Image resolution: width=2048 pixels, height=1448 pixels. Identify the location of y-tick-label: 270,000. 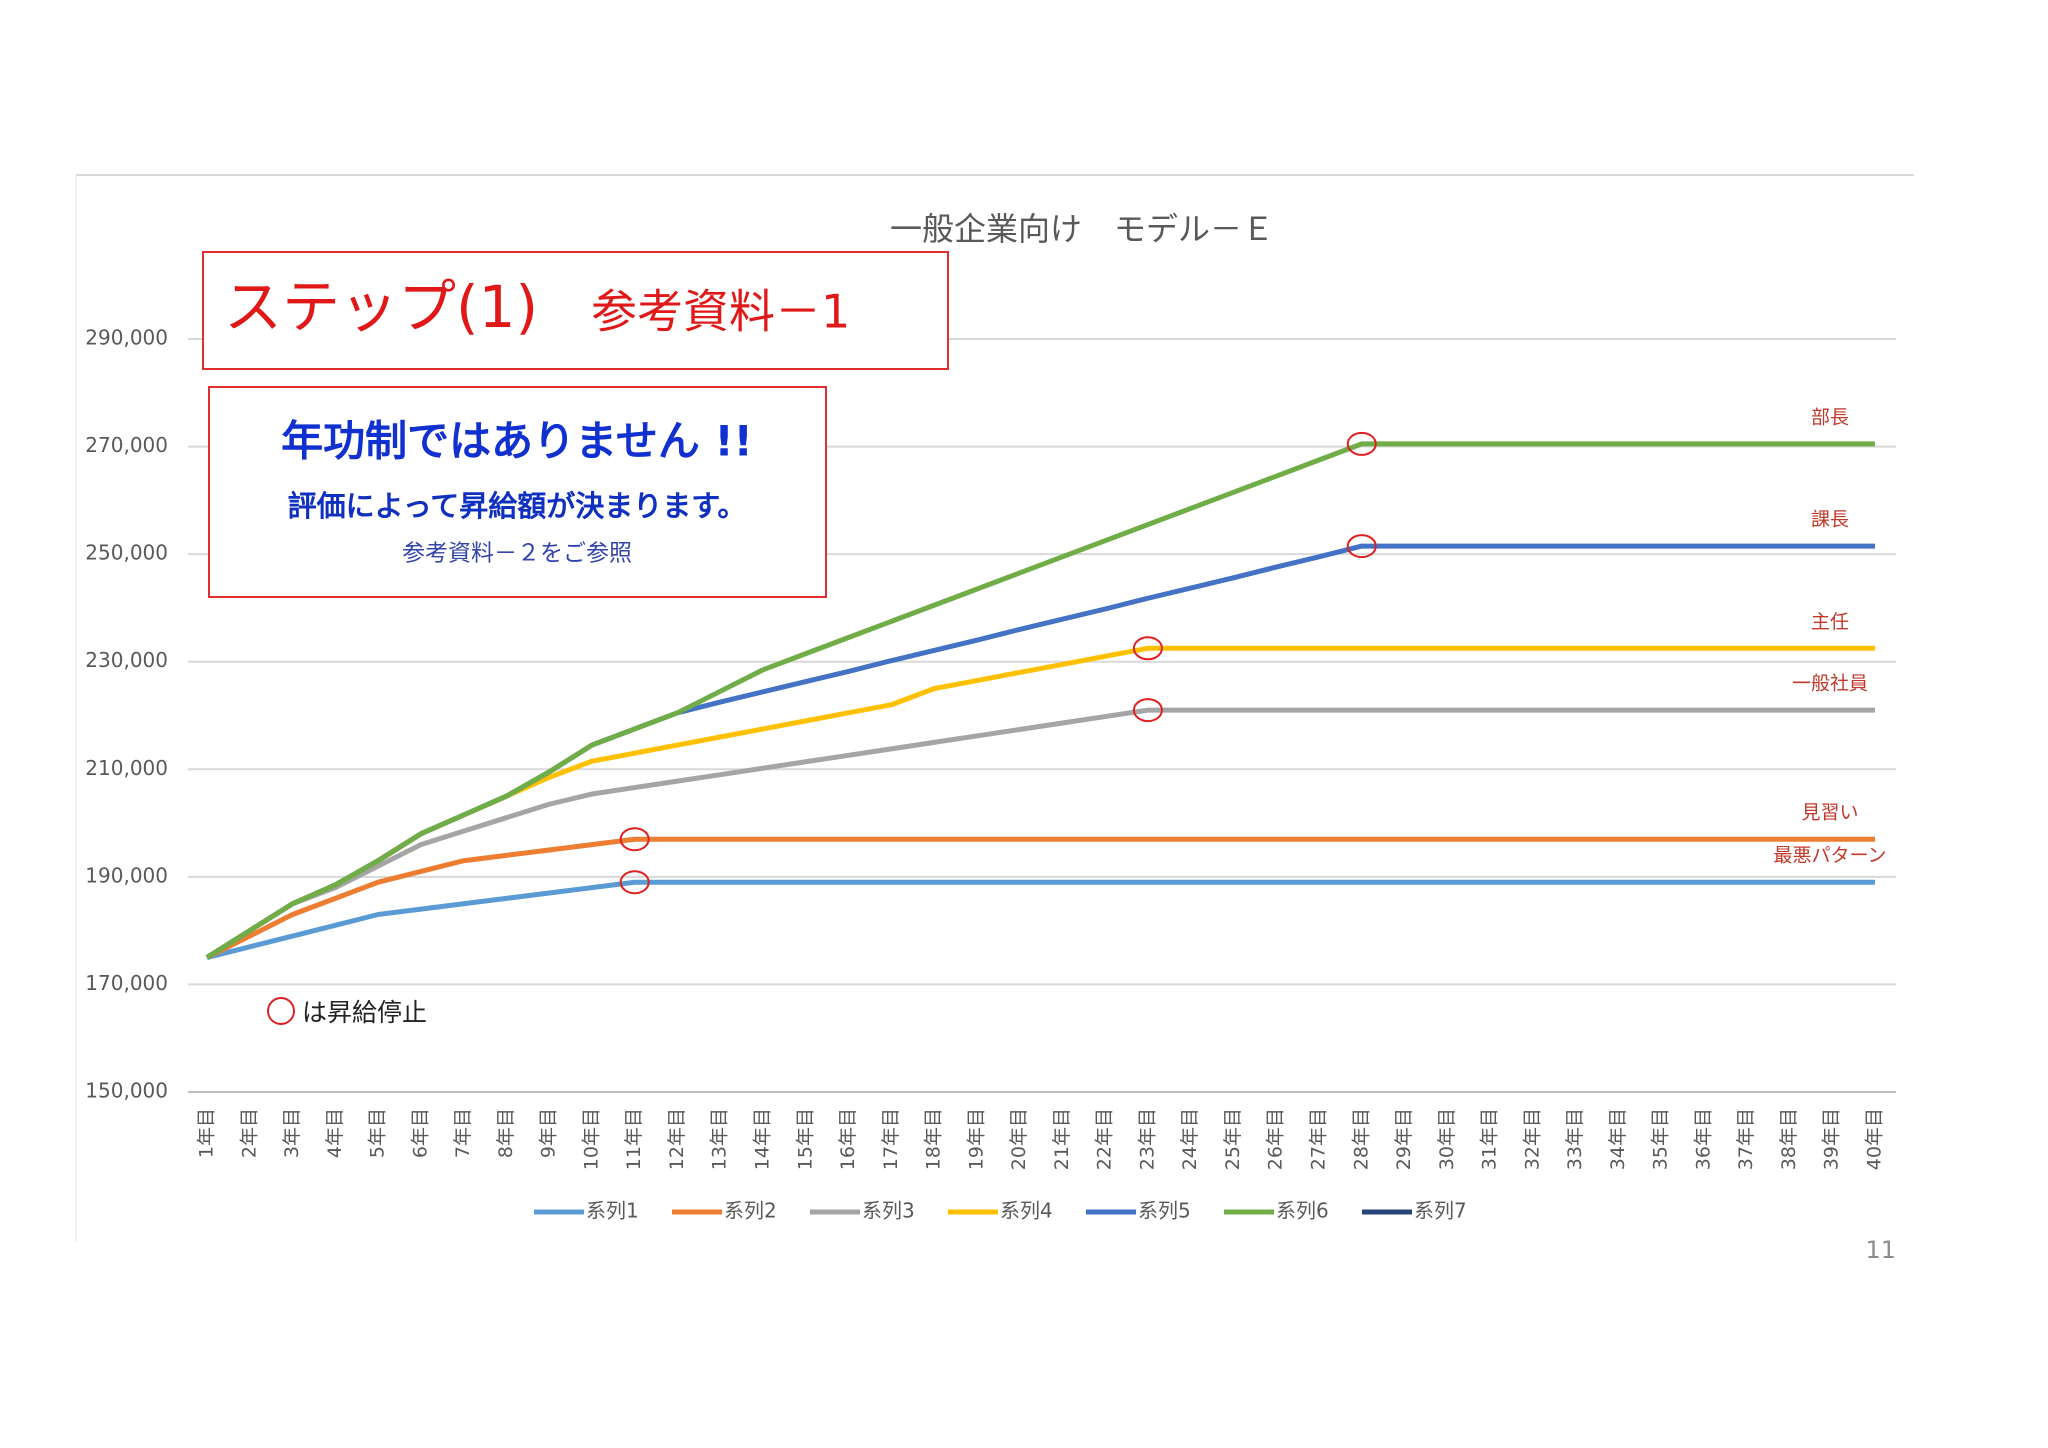
(126, 445).